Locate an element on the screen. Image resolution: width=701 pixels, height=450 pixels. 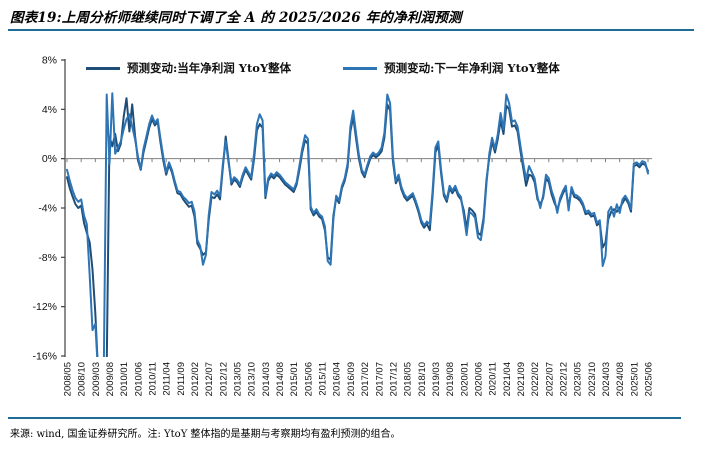
legend-item-current-year: 预测变动:当年净利润 YtoY整体 is located at coordinates (188, 68).